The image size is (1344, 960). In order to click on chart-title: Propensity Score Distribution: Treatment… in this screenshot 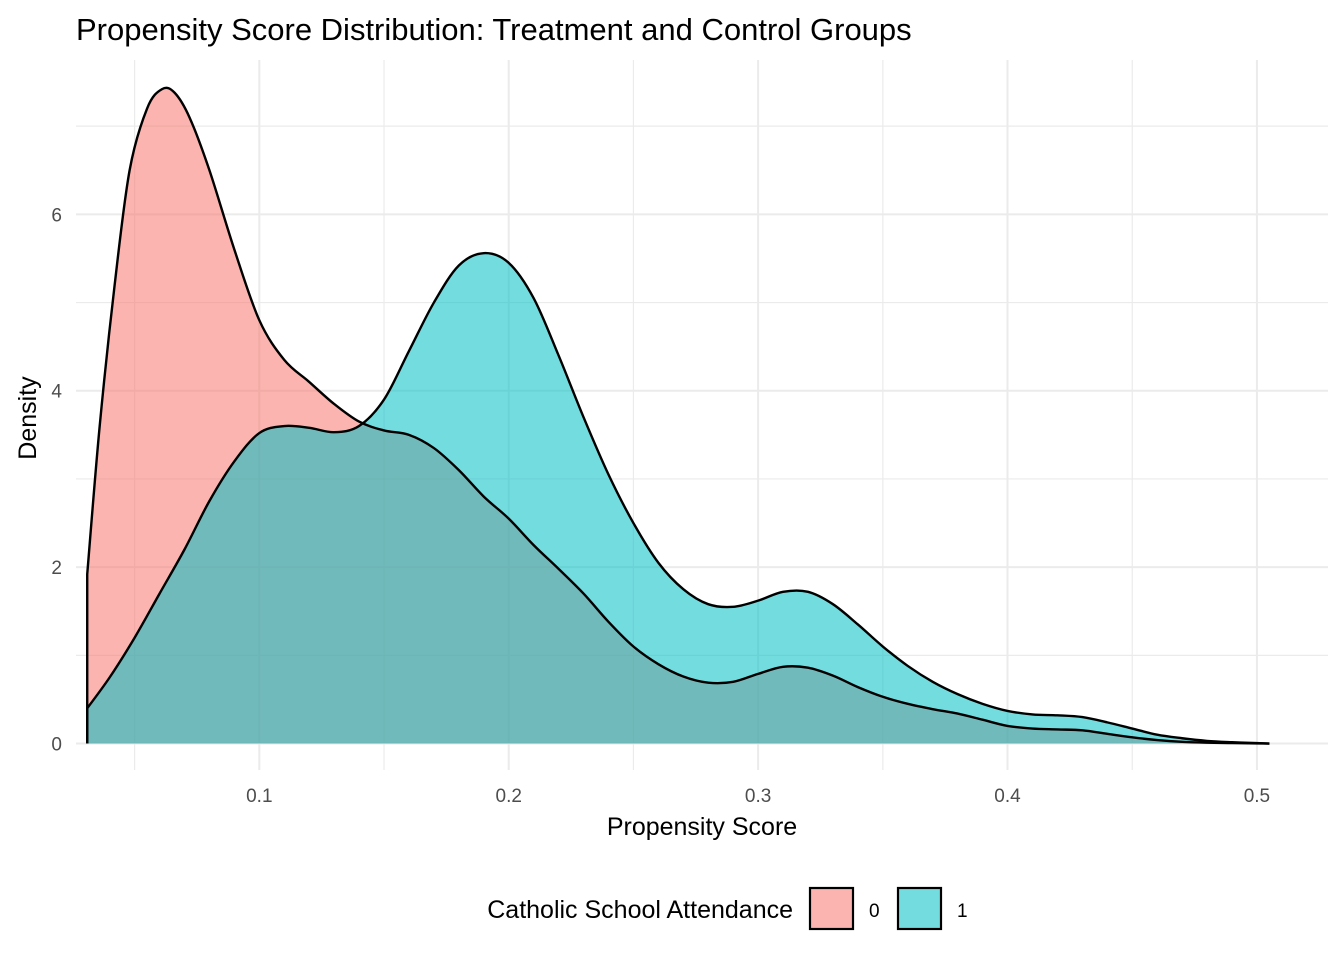, I will do `click(494, 29)`.